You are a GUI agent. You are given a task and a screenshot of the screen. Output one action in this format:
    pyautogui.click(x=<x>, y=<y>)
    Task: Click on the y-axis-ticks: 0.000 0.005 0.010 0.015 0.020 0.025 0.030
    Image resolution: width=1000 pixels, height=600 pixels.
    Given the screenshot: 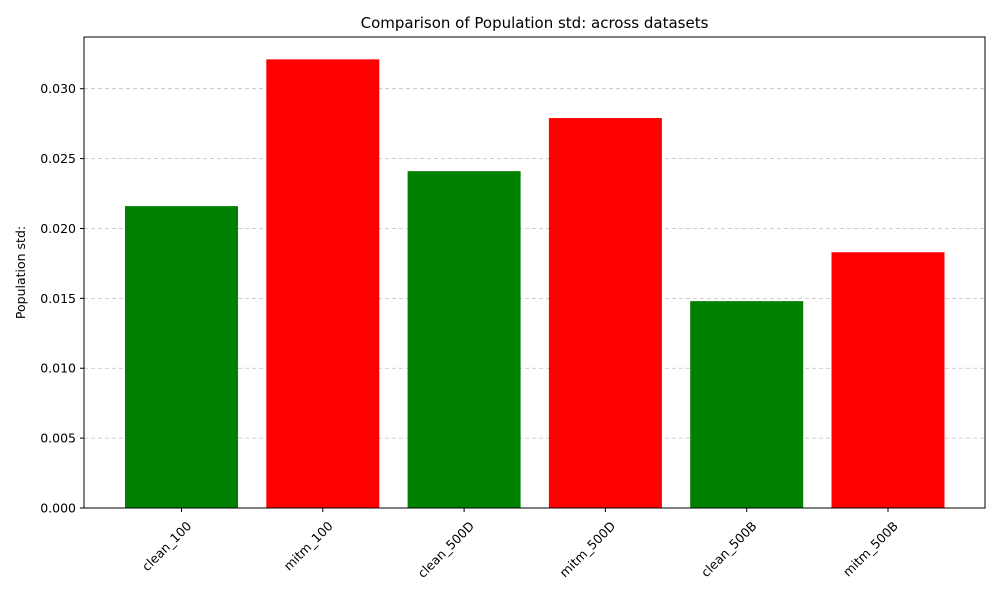 What is the action you would take?
    pyautogui.click(x=62, y=298)
    